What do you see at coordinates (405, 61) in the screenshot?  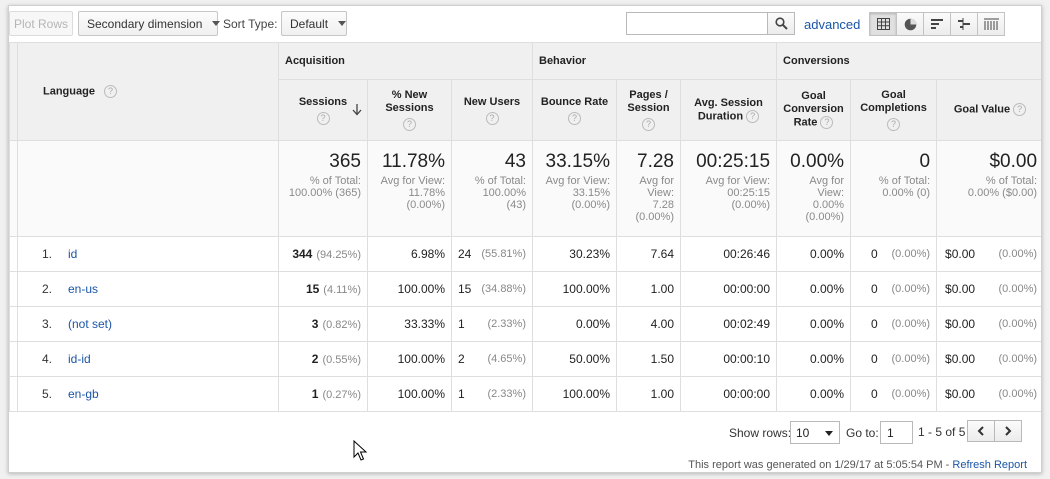 I see `group-header-acquisition: Acquisition` at bounding box center [405, 61].